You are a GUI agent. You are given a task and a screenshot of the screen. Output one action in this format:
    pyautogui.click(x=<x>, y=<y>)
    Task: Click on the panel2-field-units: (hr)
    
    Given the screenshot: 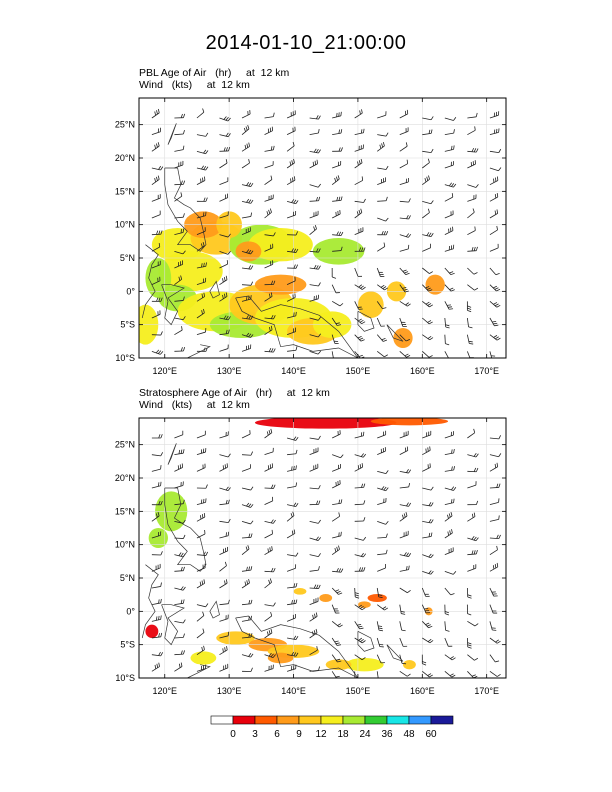 What is the action you would take?
    pyautogui.click(x=264, y=393)
    